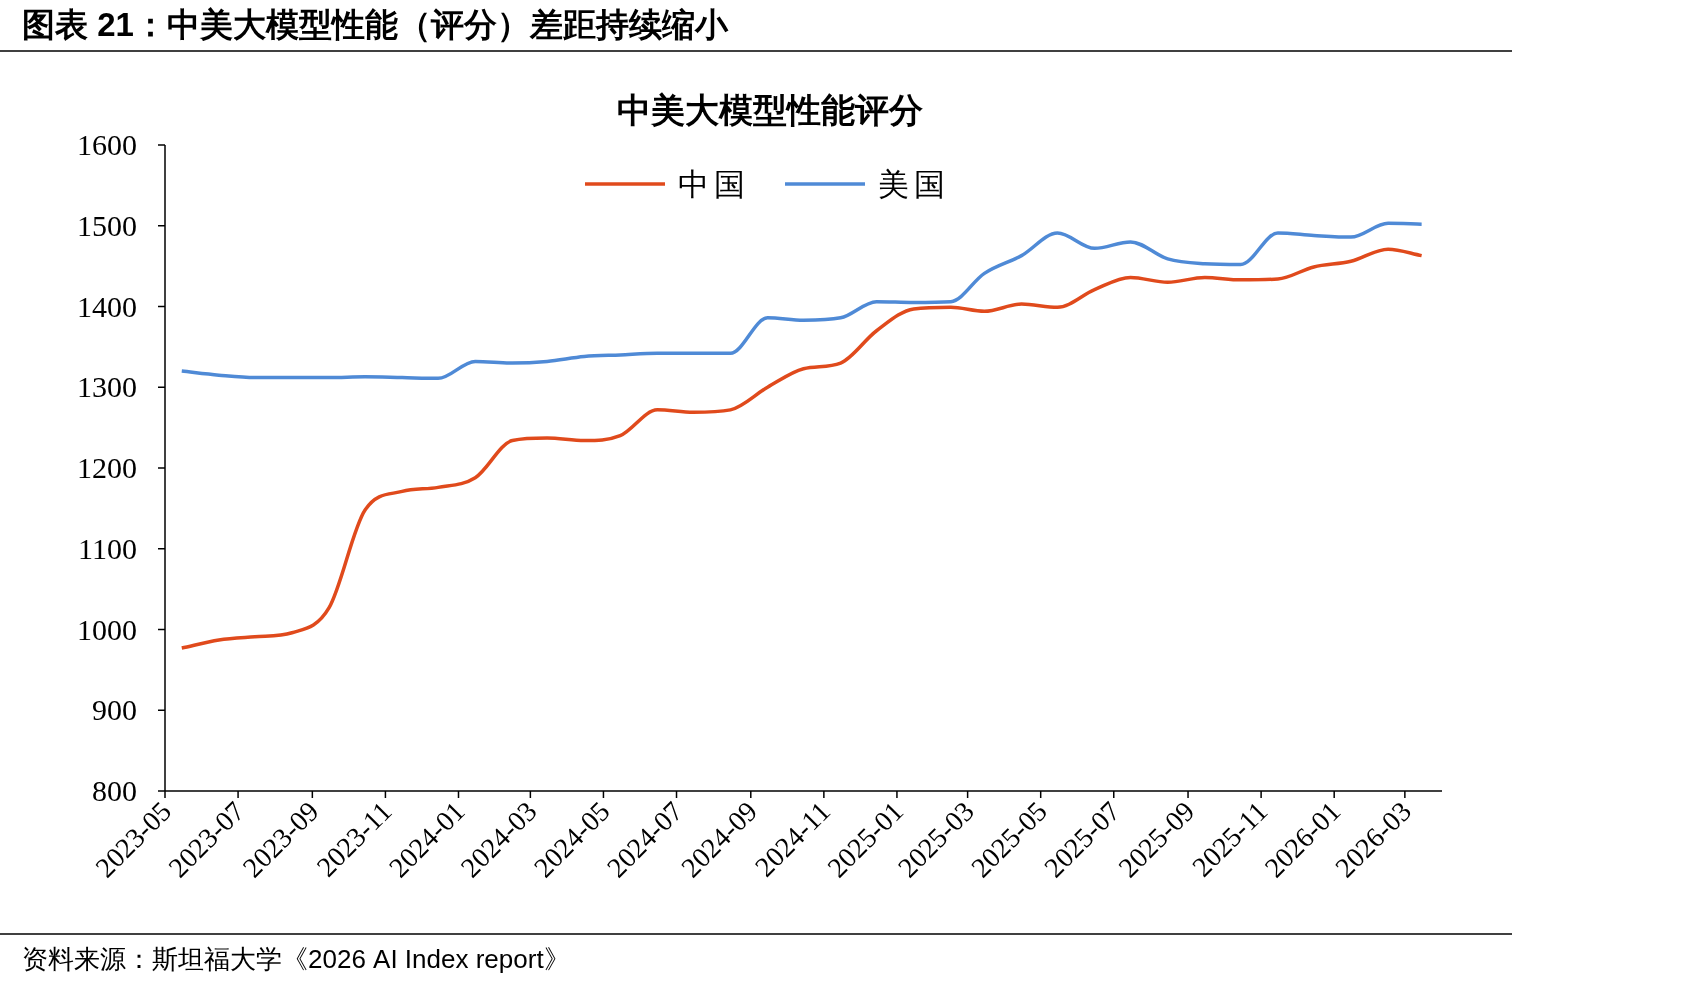  I want to click on legend-label: 中国, so click(714, 184).